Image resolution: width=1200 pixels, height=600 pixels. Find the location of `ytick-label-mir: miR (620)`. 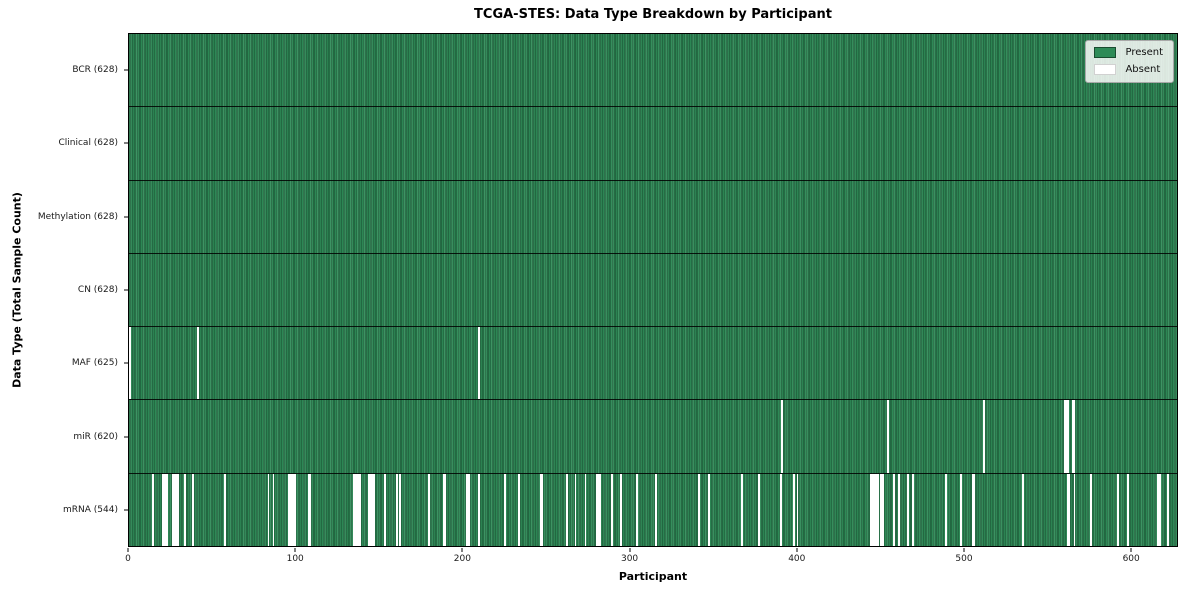

ytick-label-mir: miR (620) is located at coordinates (95, 436).